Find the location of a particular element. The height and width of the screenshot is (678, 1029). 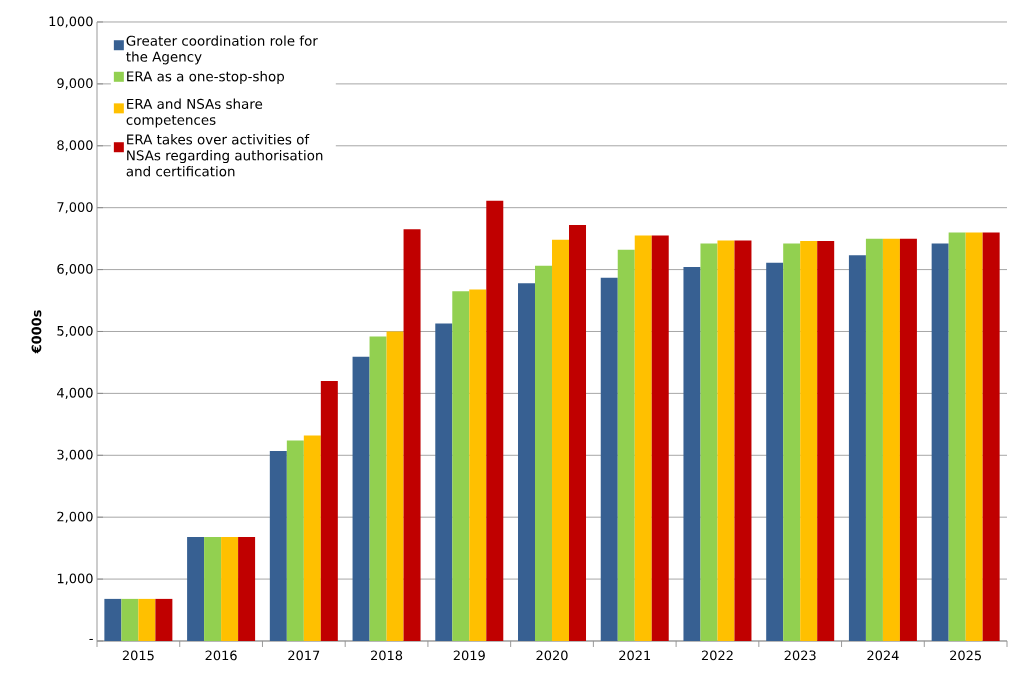

x-tick-label: 2021 is located at coordinates (635, 655).